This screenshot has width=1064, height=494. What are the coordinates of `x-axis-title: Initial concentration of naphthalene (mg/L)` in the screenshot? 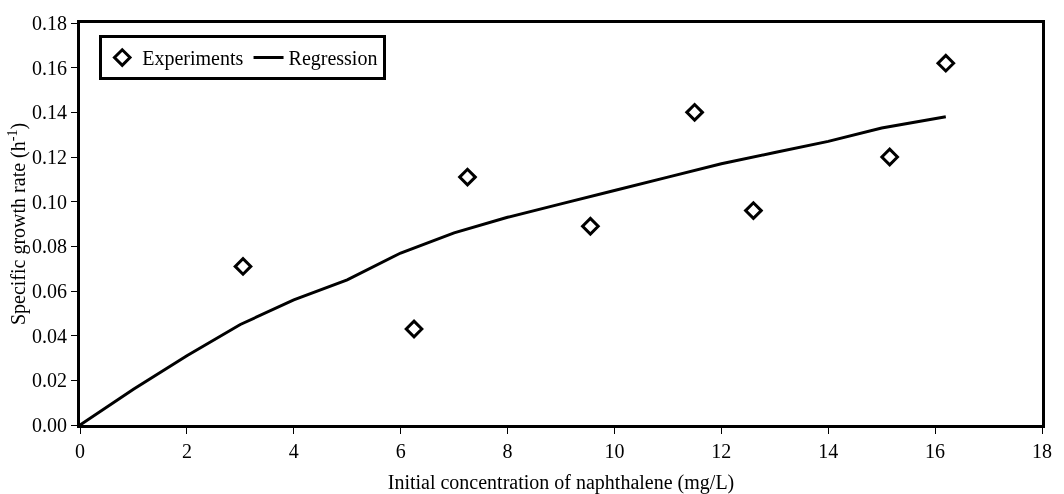 It's located at (561, 482).